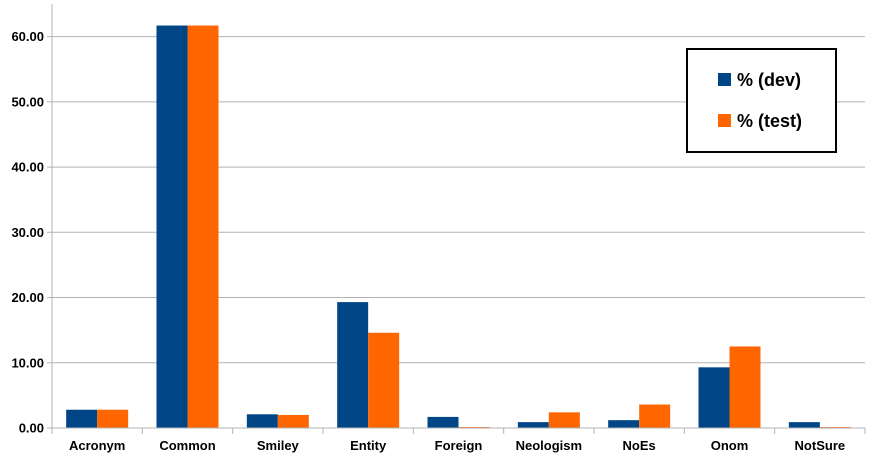  Describe the element at coordinates (27, 101) in the screenshot. I see `y-tick-label: 50.00` at that location.